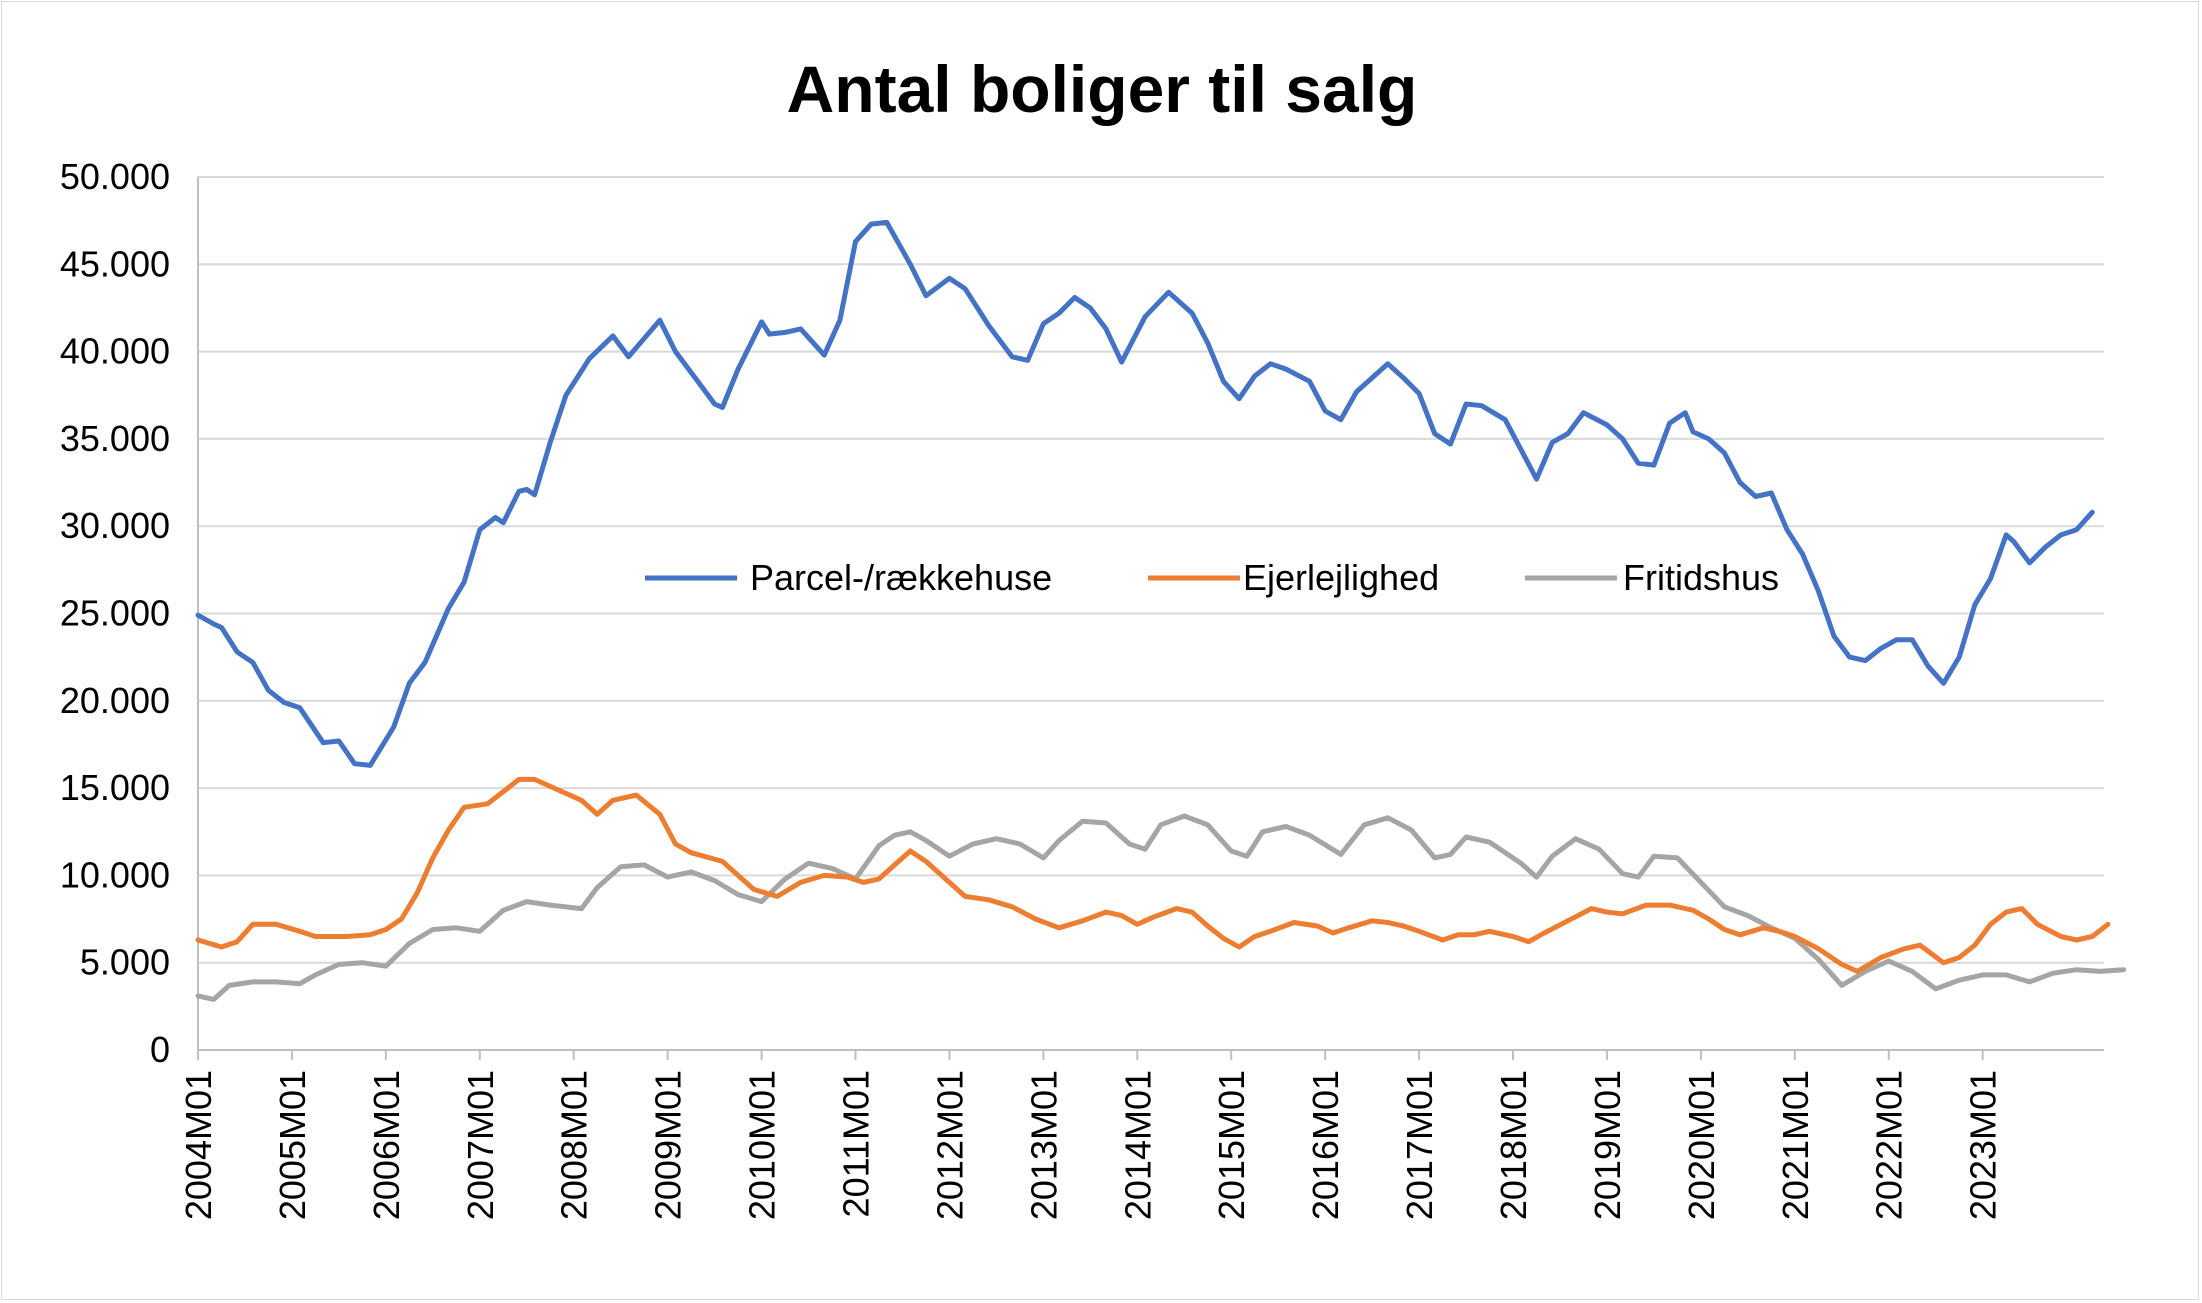  I want to click on y-tick-label: 25.000, so click(115, 613).